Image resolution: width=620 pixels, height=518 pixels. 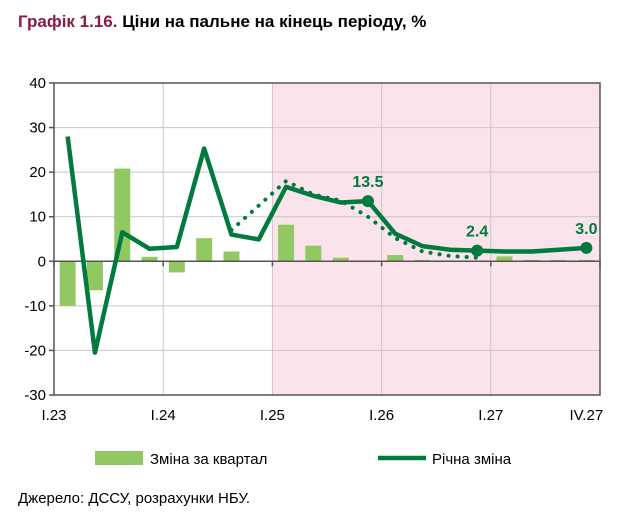 I want to click on y-tick-label: 0, so click(x=42, y=261).